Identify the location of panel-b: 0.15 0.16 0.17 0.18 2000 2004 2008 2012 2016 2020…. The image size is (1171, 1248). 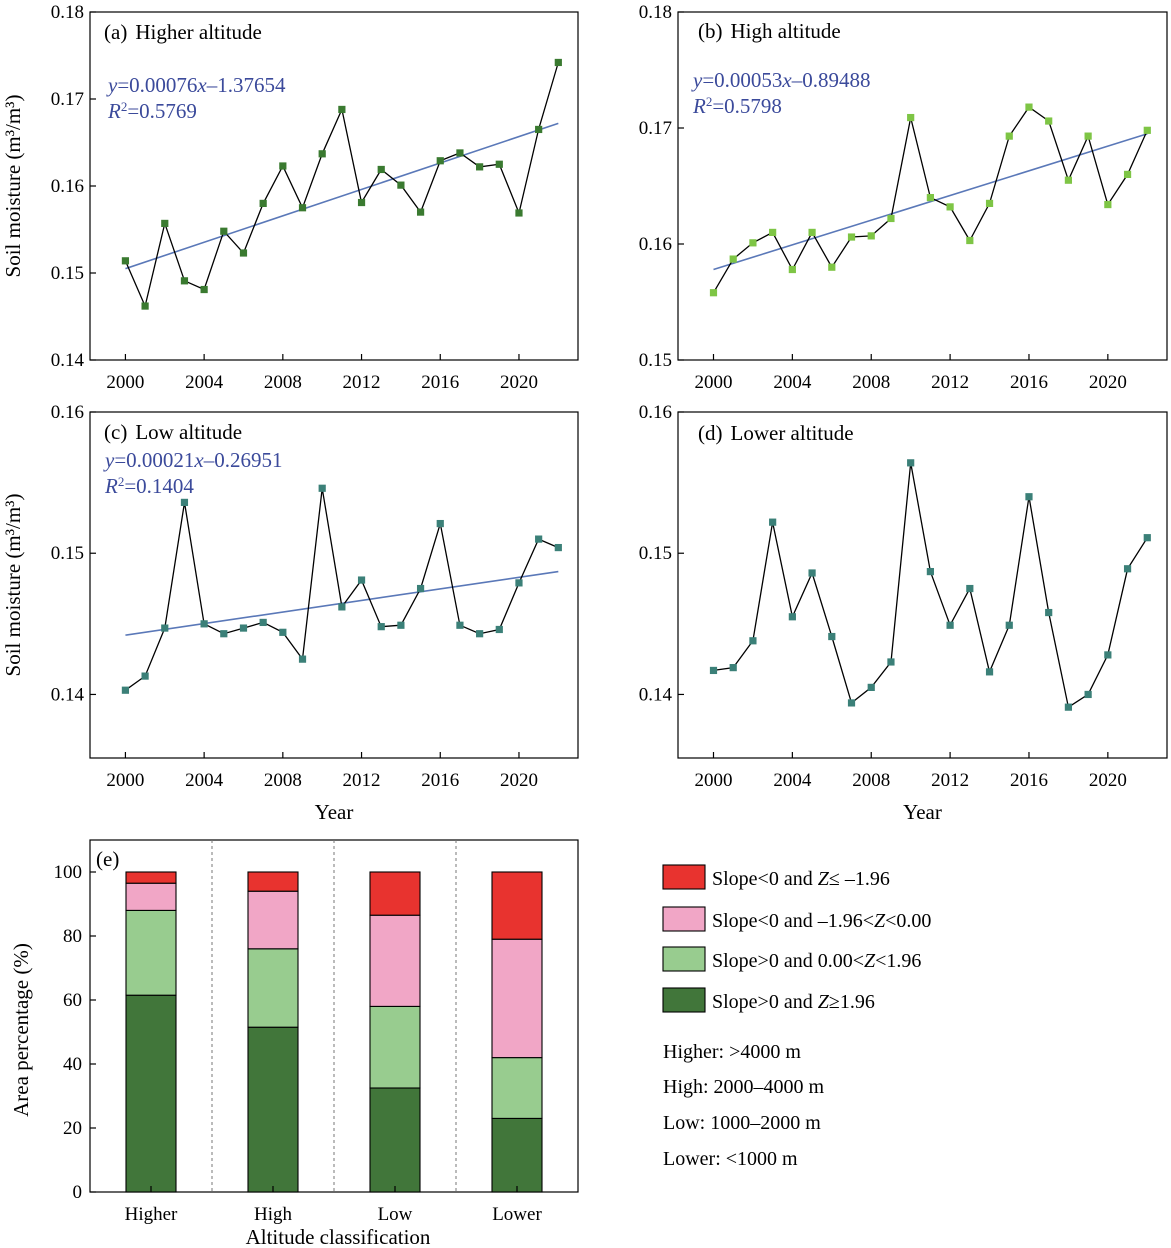
(903, 197).